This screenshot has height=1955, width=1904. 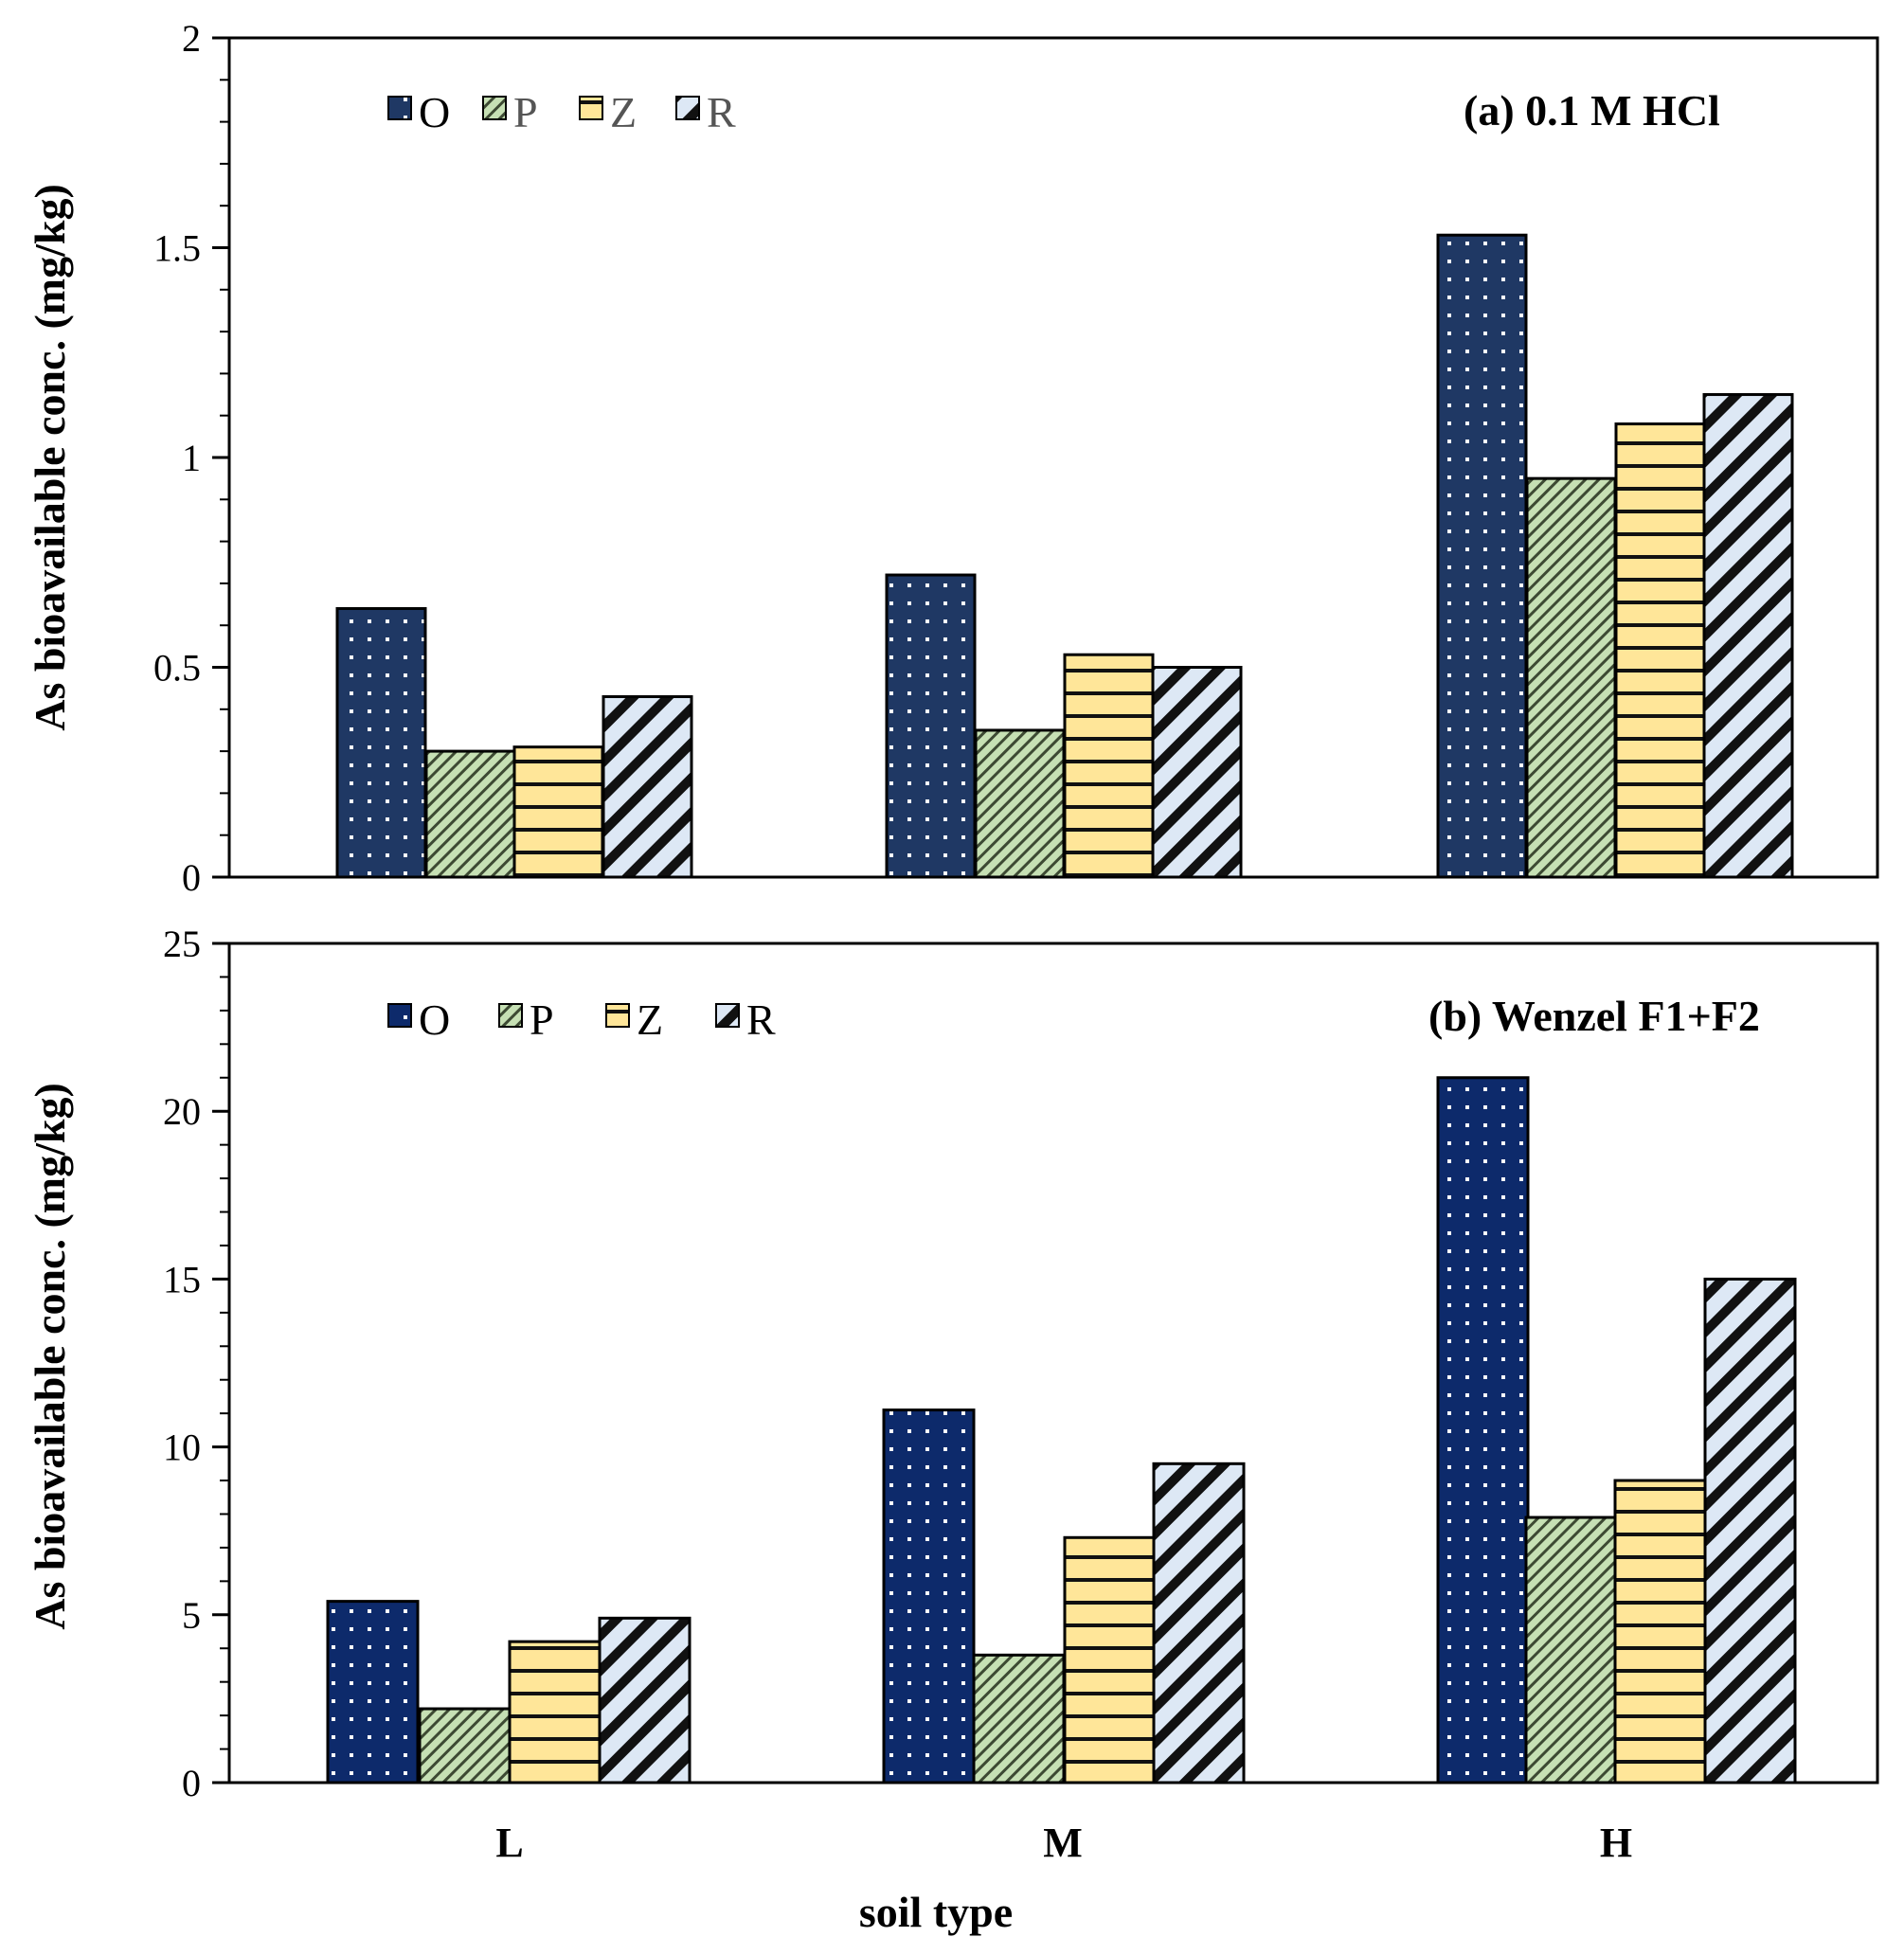 I want to click on y-tick-label: 10, so click(x=182, y=1447).